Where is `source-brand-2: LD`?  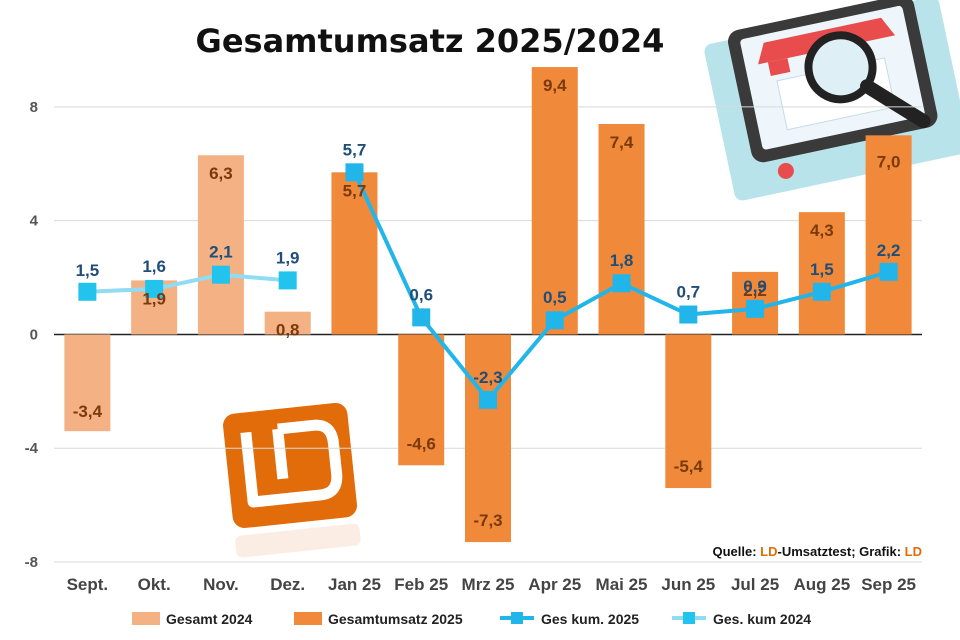
source-brand-2: LD is located at coordinates (913, 551).